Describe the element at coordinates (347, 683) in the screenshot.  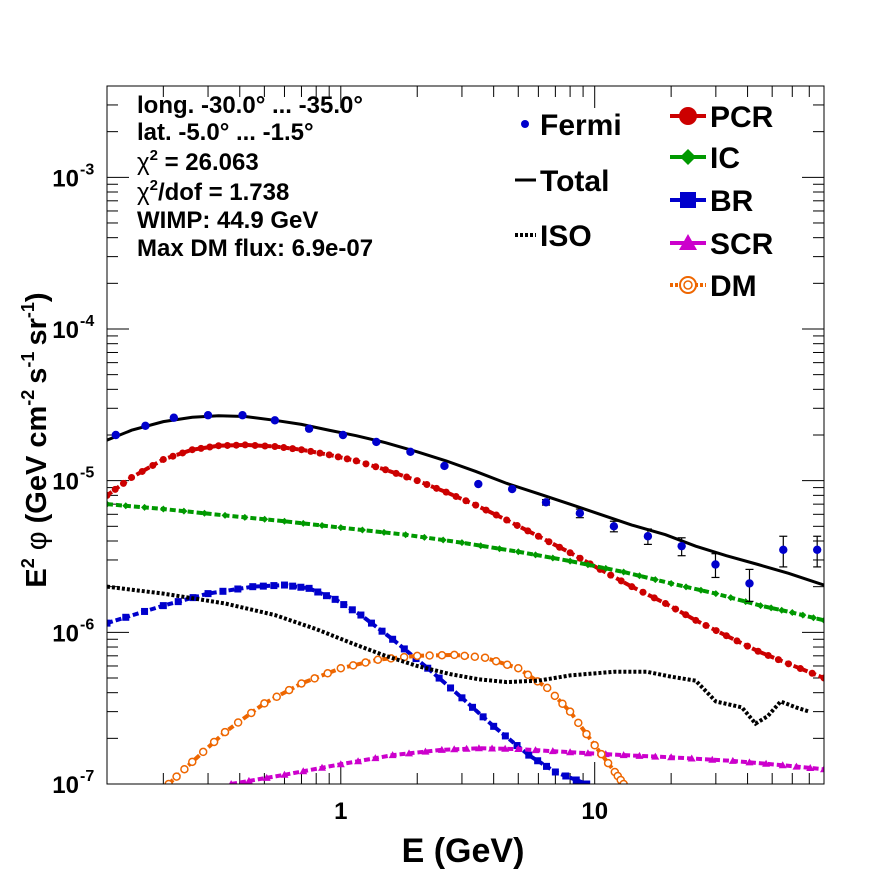
I see `series-line-br` at that location.